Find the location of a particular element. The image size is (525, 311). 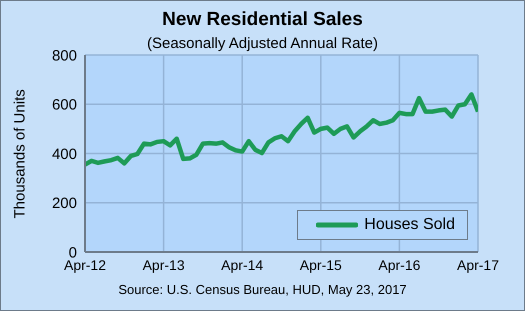

x-tick-label: Apr-15 is located at coordinates (321, 264).